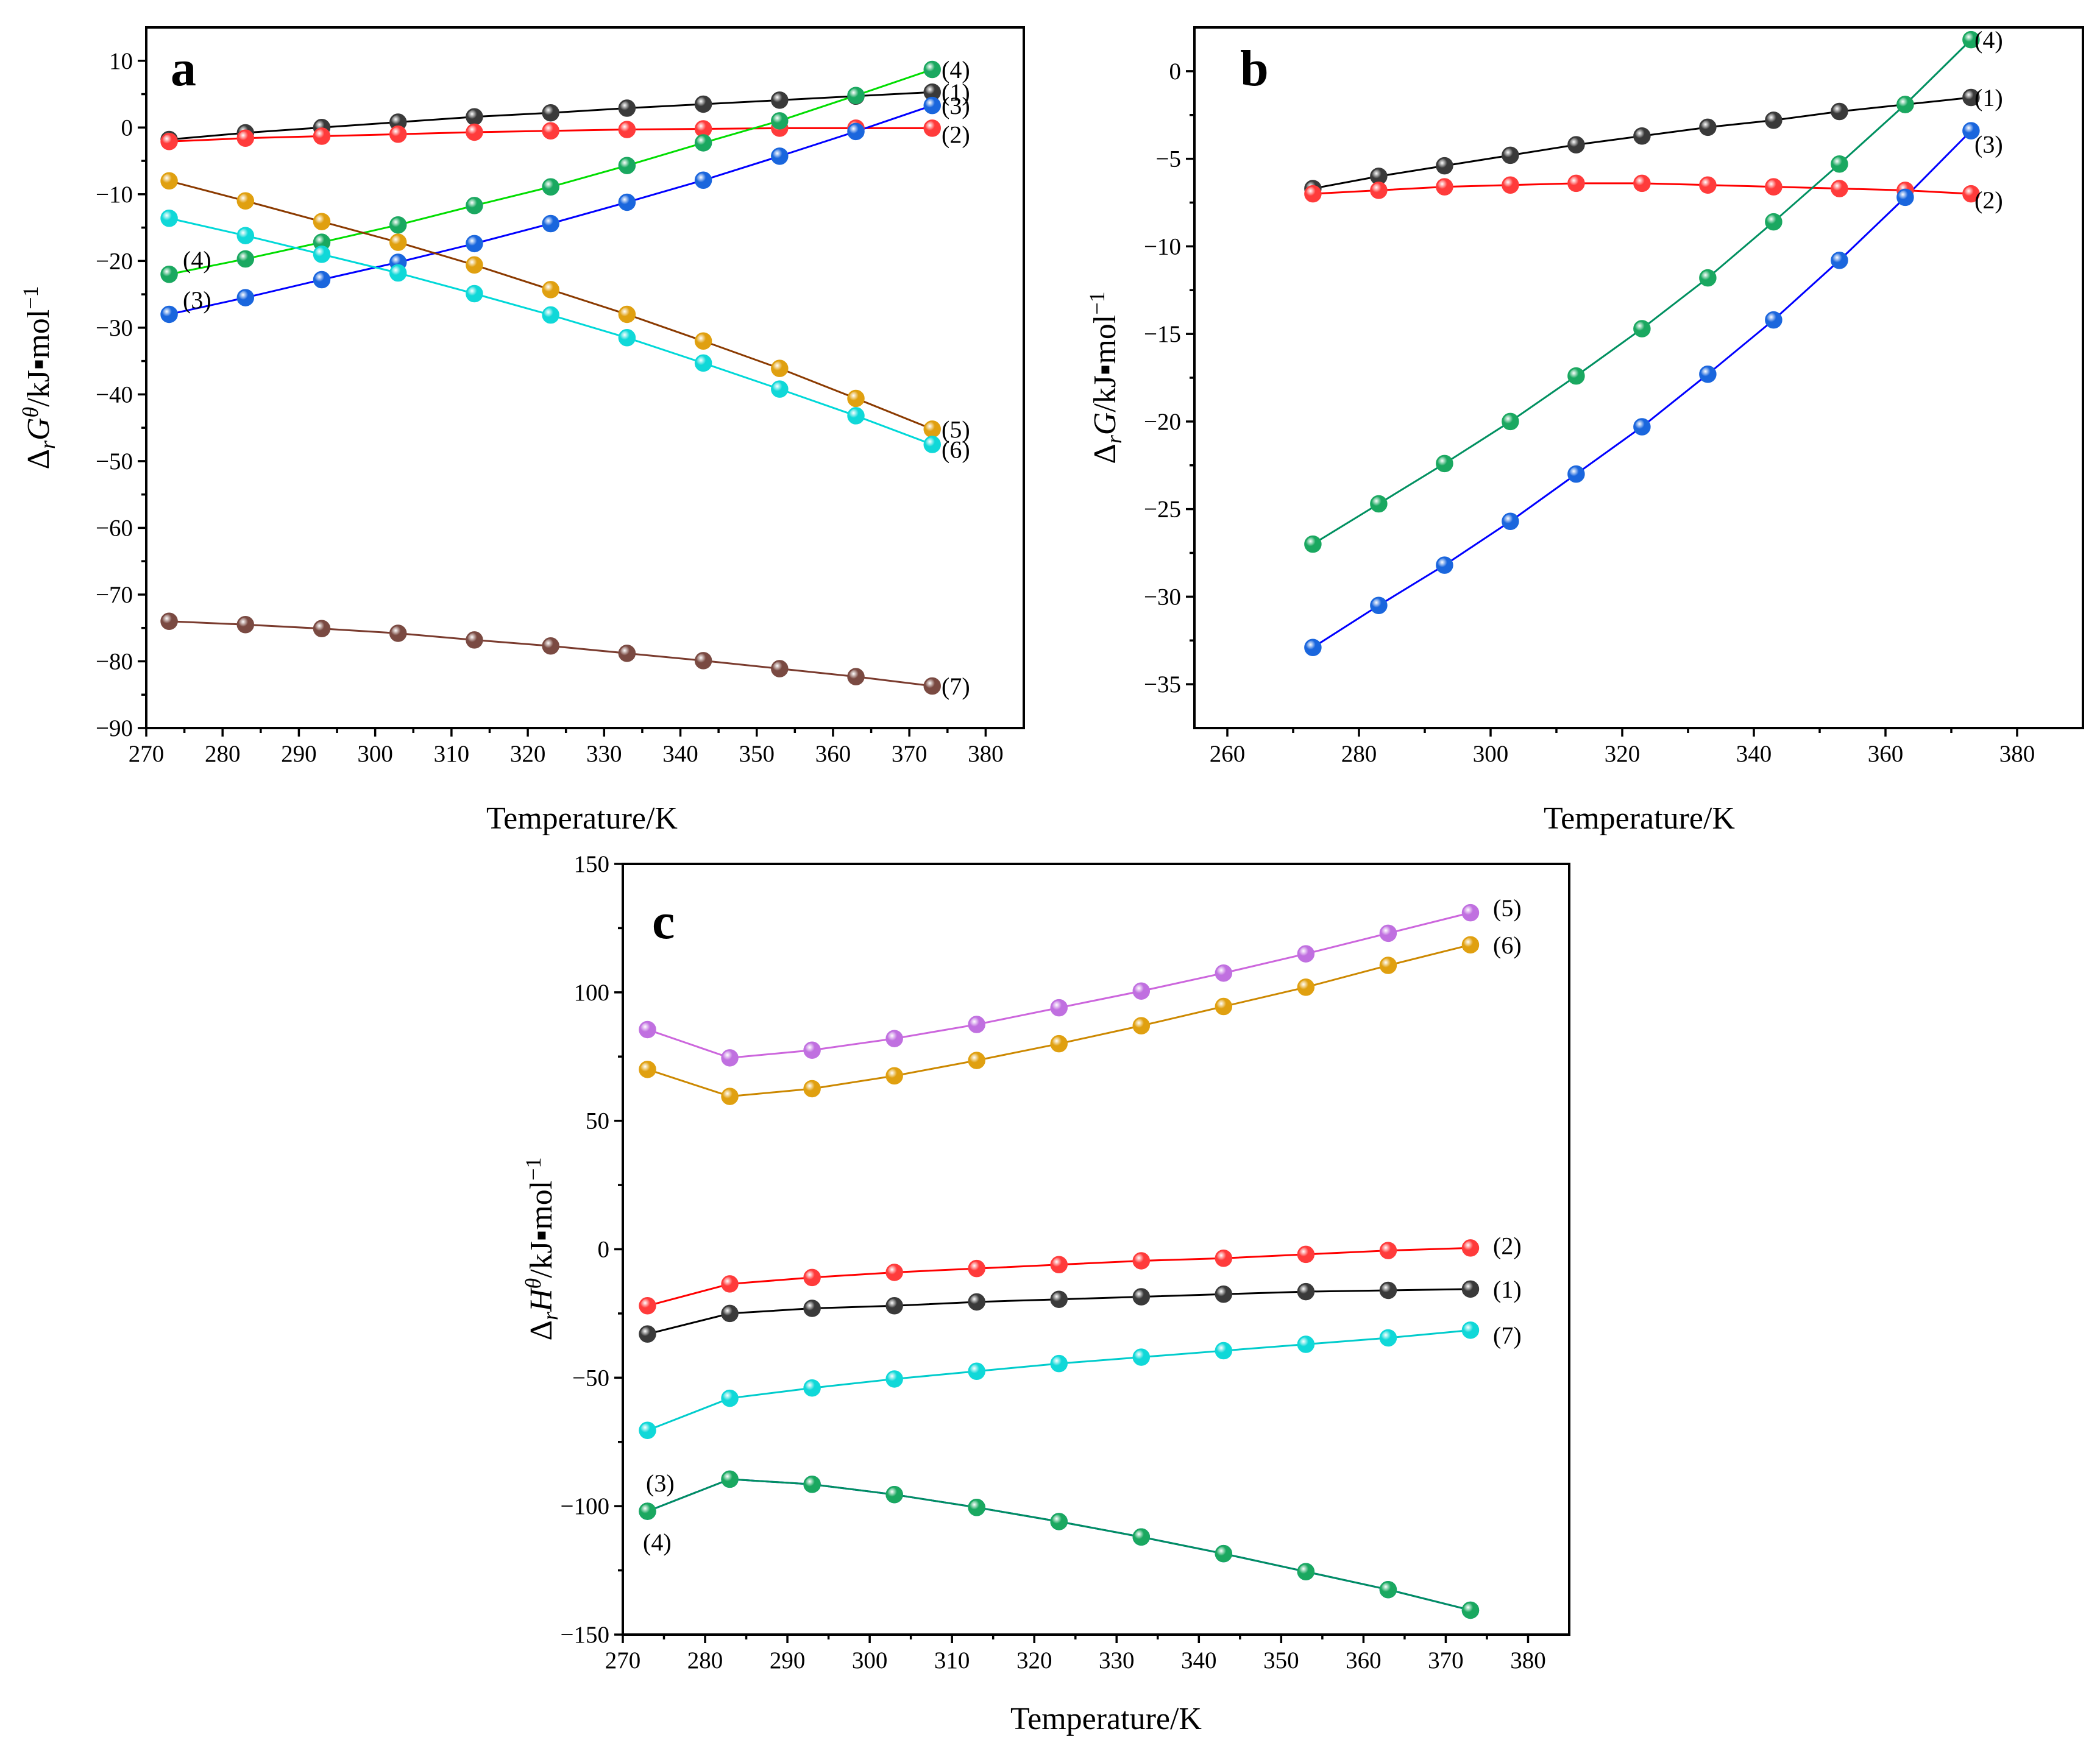 The height and width of the screenshot is (1754, 2100). What do you see at coordinates (986, 754) in the screenshot?
I see `x-tick-label: 380` at bounding box center [986, 754].